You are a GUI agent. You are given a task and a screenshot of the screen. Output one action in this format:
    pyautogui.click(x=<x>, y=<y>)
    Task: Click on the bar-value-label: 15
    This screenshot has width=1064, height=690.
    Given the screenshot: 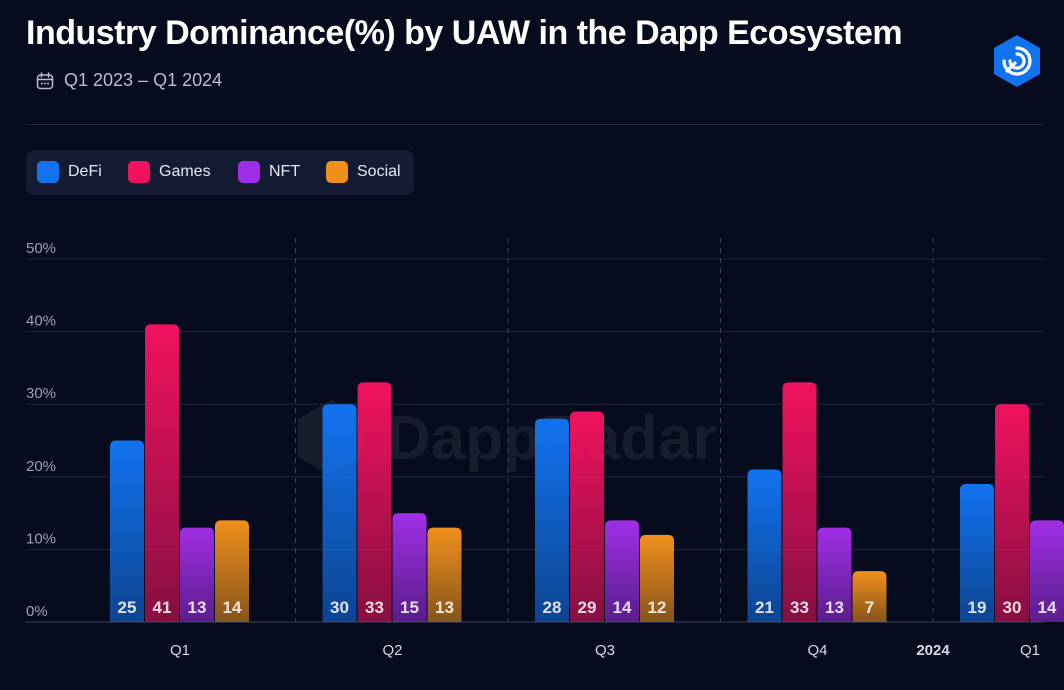 What is the action you would take?
    pyautogui.click(x=409, y=607)
    